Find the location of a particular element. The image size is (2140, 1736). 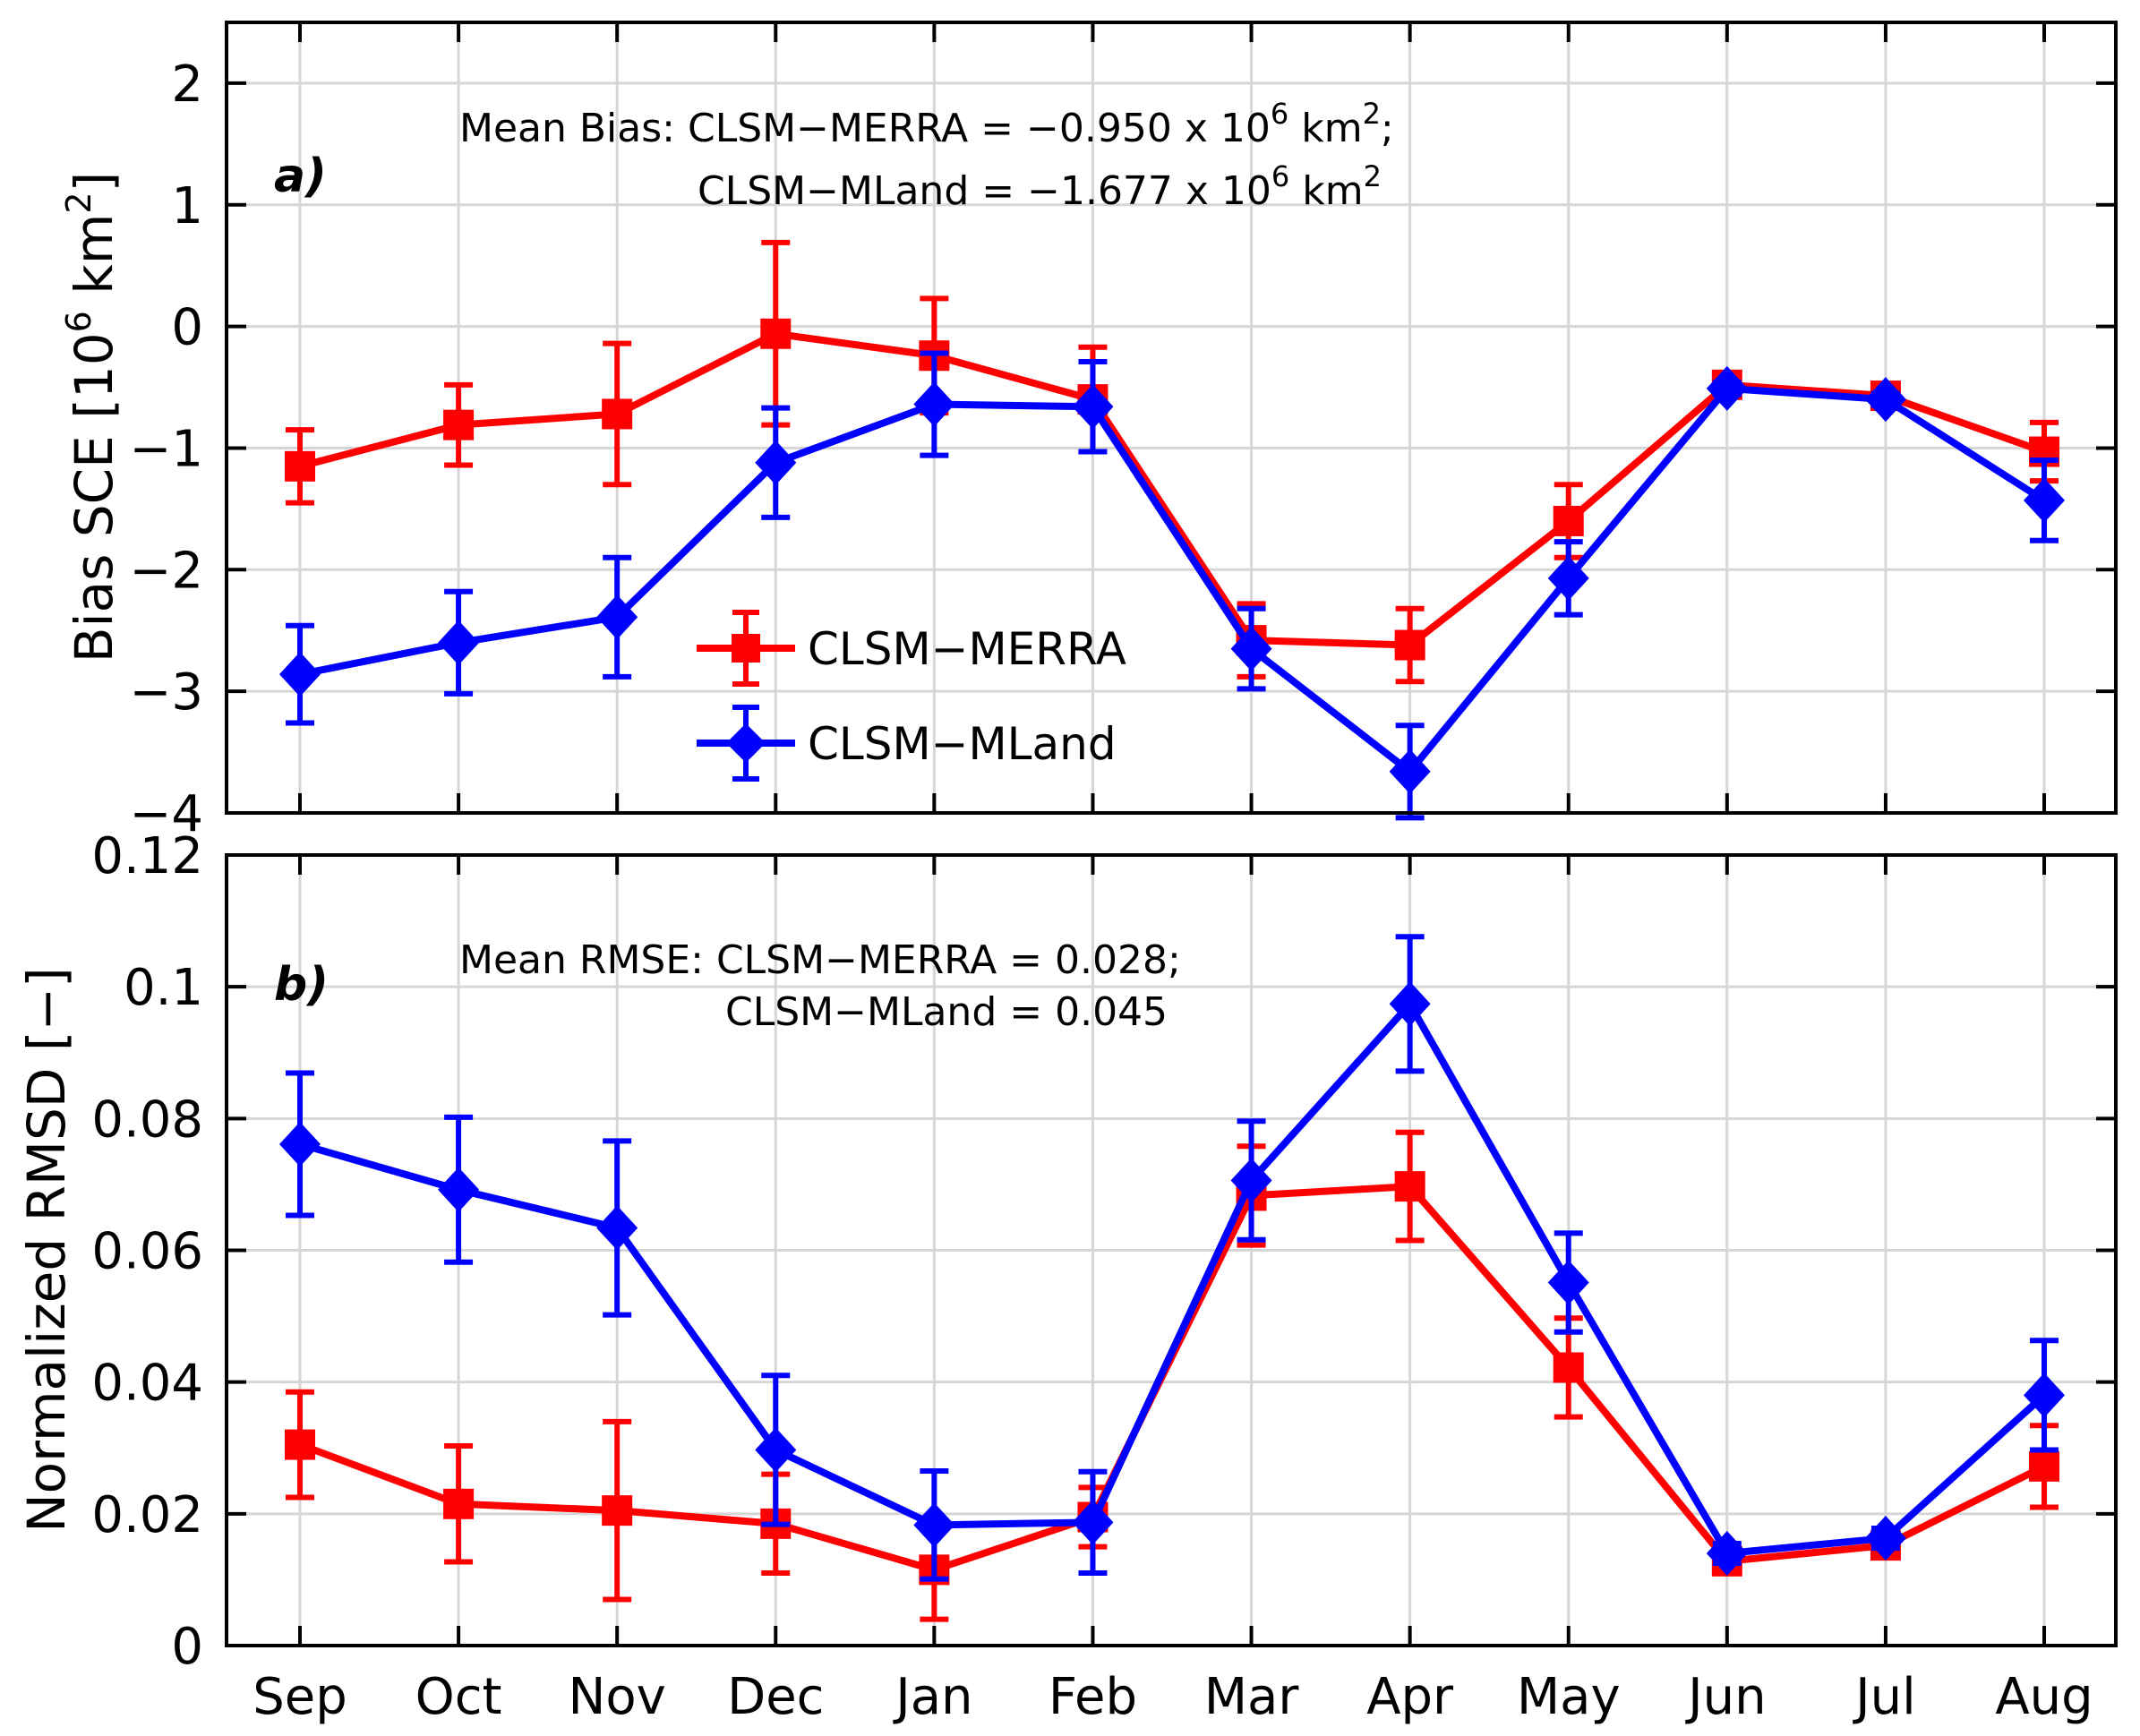

legend-marker-diamond-clsm-mland is located at coordinates (746, 743).